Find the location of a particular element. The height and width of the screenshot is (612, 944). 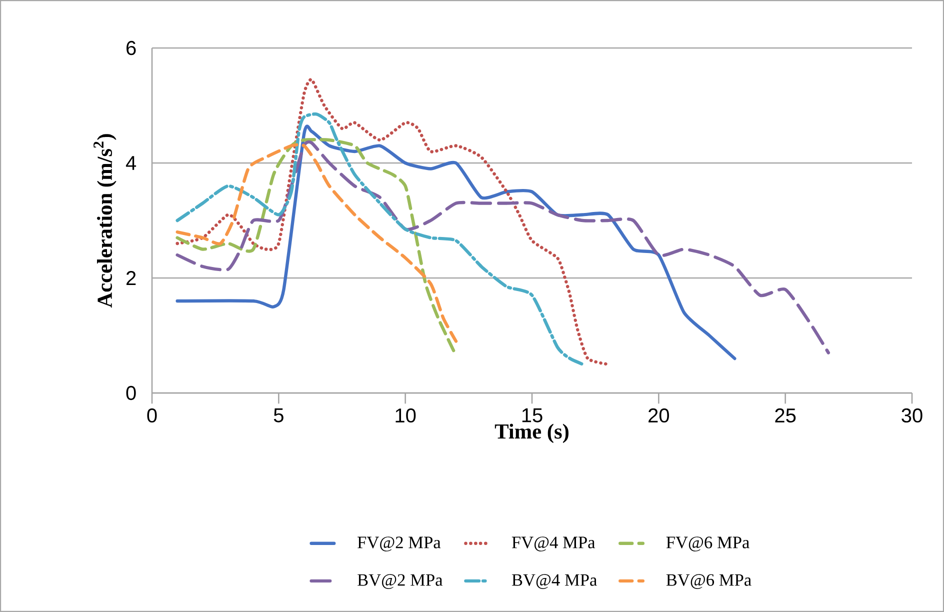

legend-label: BV@2 MPa is located at coordinates (400, 581).